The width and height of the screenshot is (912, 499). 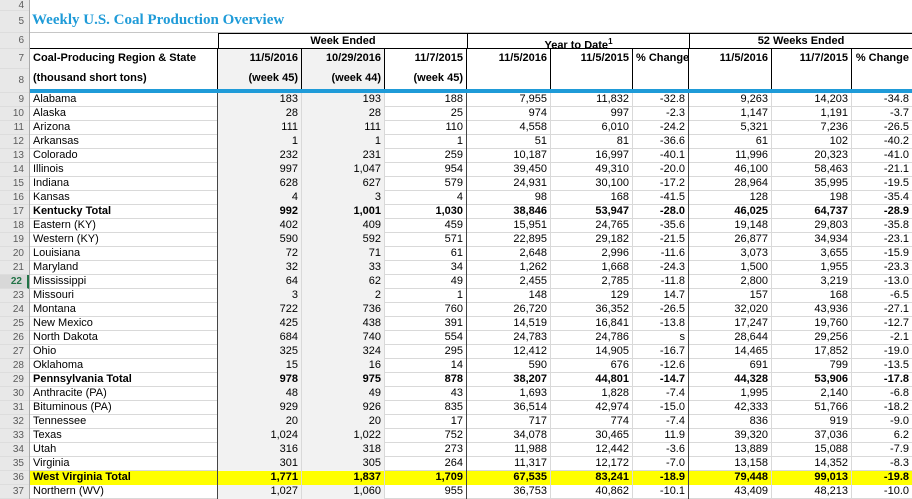 What do you see at coordinates (812, 324) in the screenshot?
I see `value-cell: 19,760` at bounding box center [812, 324].